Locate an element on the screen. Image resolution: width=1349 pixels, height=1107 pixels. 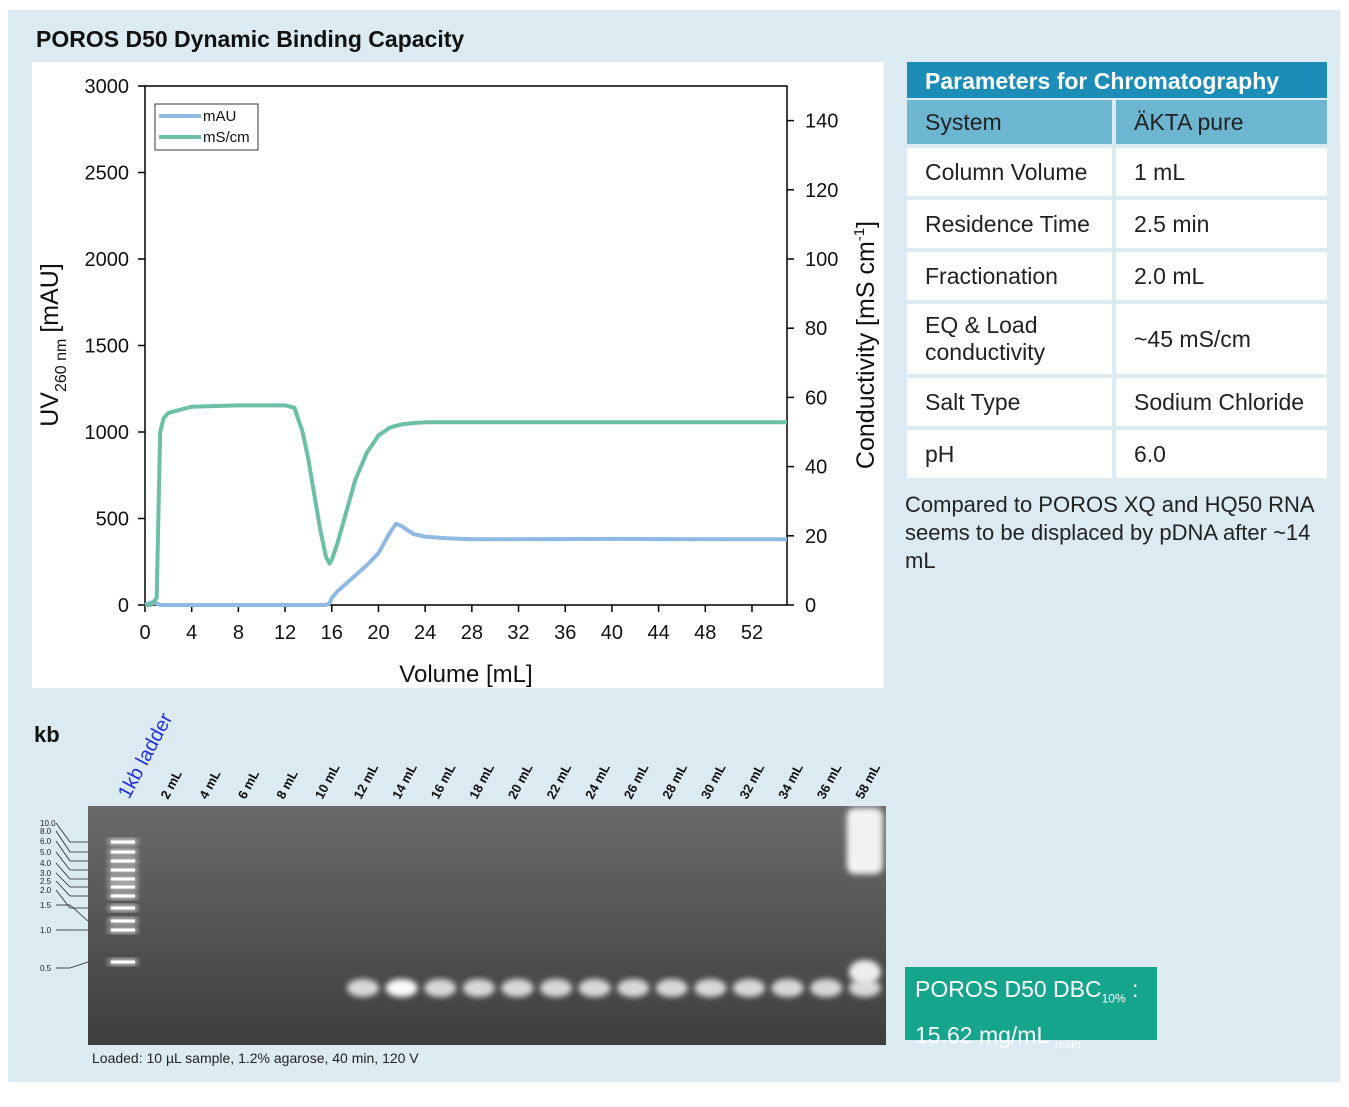
lane-label: 20 mL is located at coordinates (520, 781).